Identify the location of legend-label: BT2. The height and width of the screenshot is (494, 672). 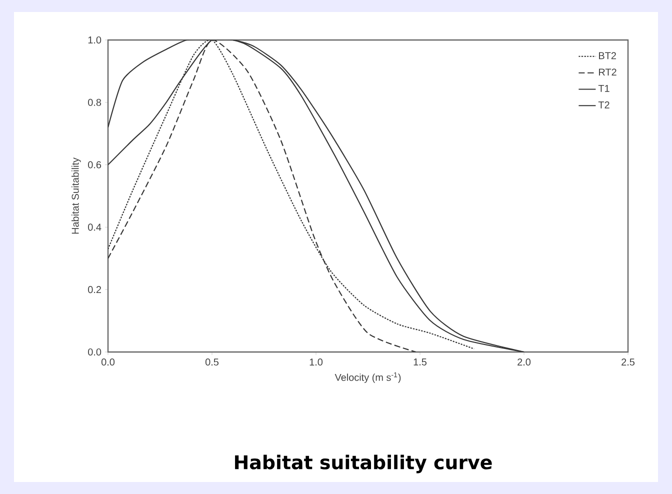
(607, 56).